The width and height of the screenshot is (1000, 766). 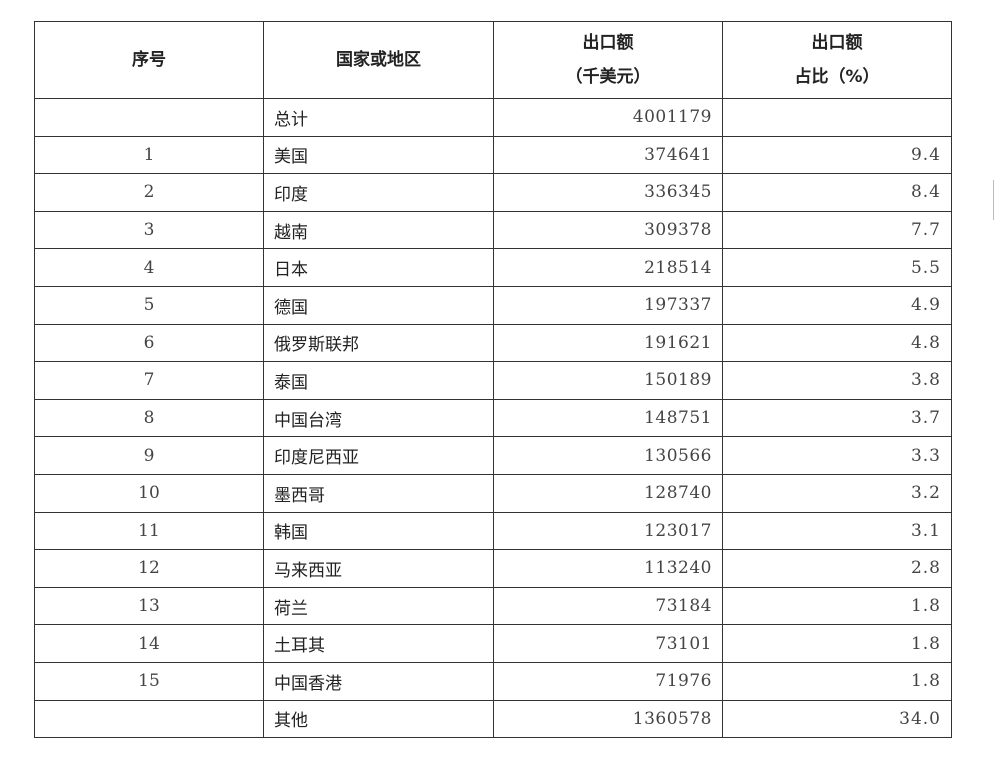 What do you see at coordinates (837, 267) in the screenshot?
I see `row-share: 5.5` at bounding box center [837, 267].